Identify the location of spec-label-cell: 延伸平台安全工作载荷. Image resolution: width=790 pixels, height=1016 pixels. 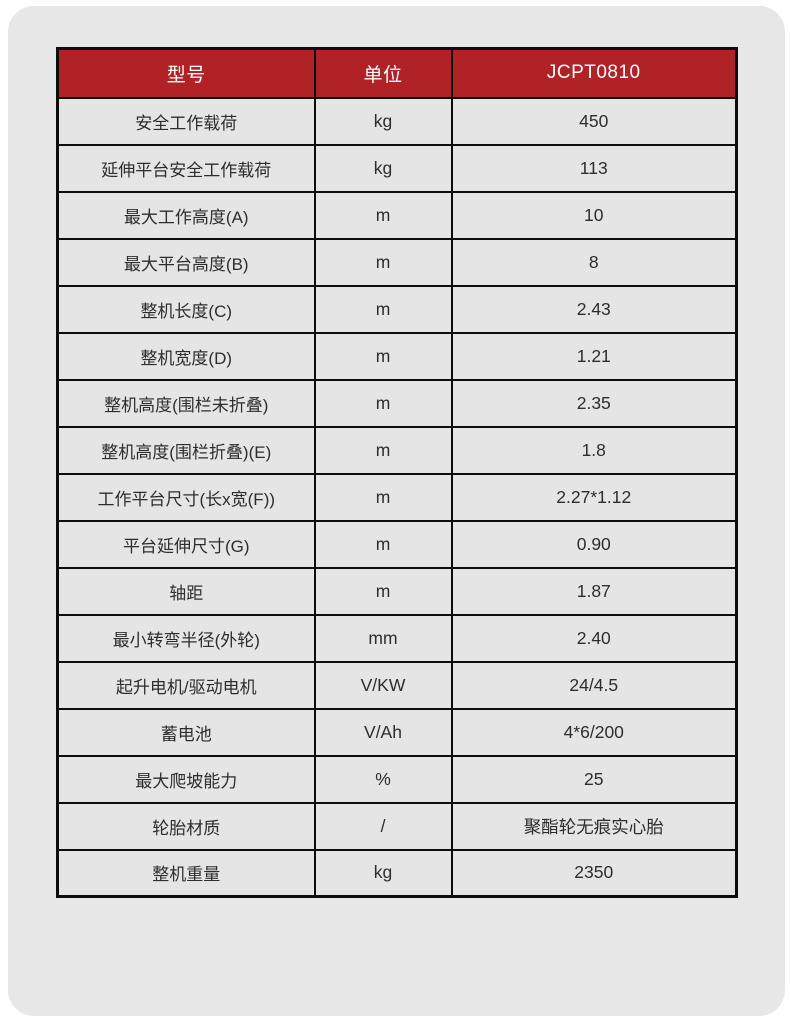
(186, 168).